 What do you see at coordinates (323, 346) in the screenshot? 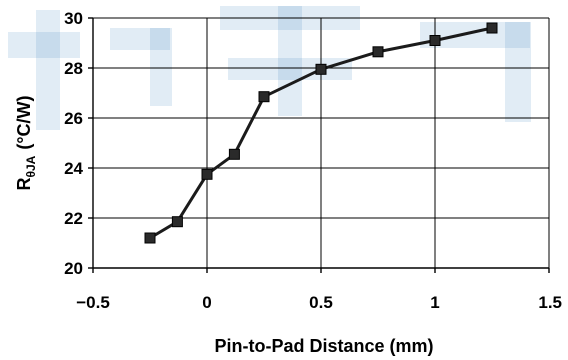
I see `x-axis-title: Pin-to-Pad Distance (mm)` at bounding box center [323, 346].